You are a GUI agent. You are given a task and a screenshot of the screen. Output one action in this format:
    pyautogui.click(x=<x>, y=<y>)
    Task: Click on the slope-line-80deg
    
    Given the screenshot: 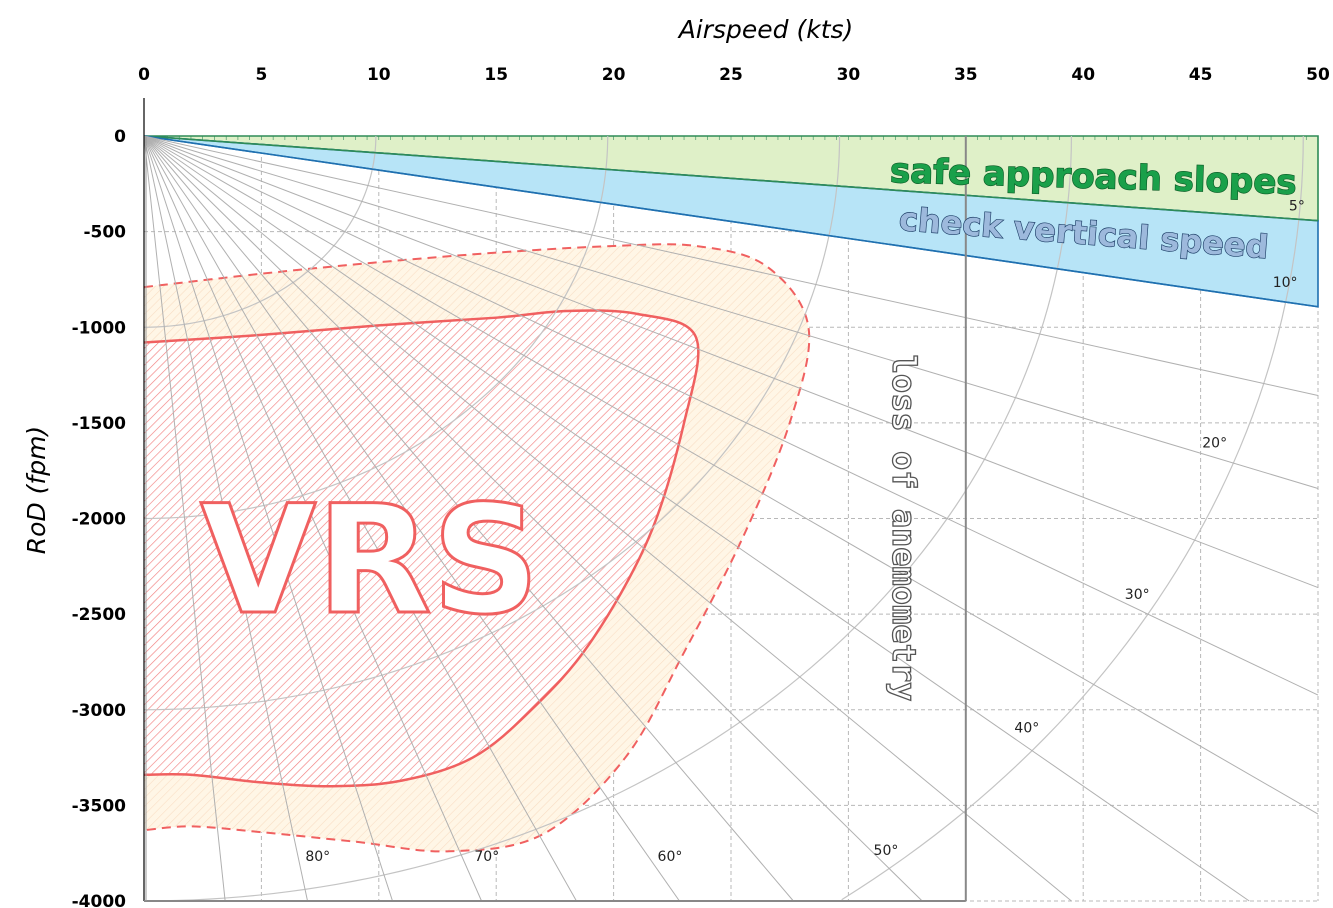 What is the action you would take?
    pyautogui.click(x=226, y=518)
    